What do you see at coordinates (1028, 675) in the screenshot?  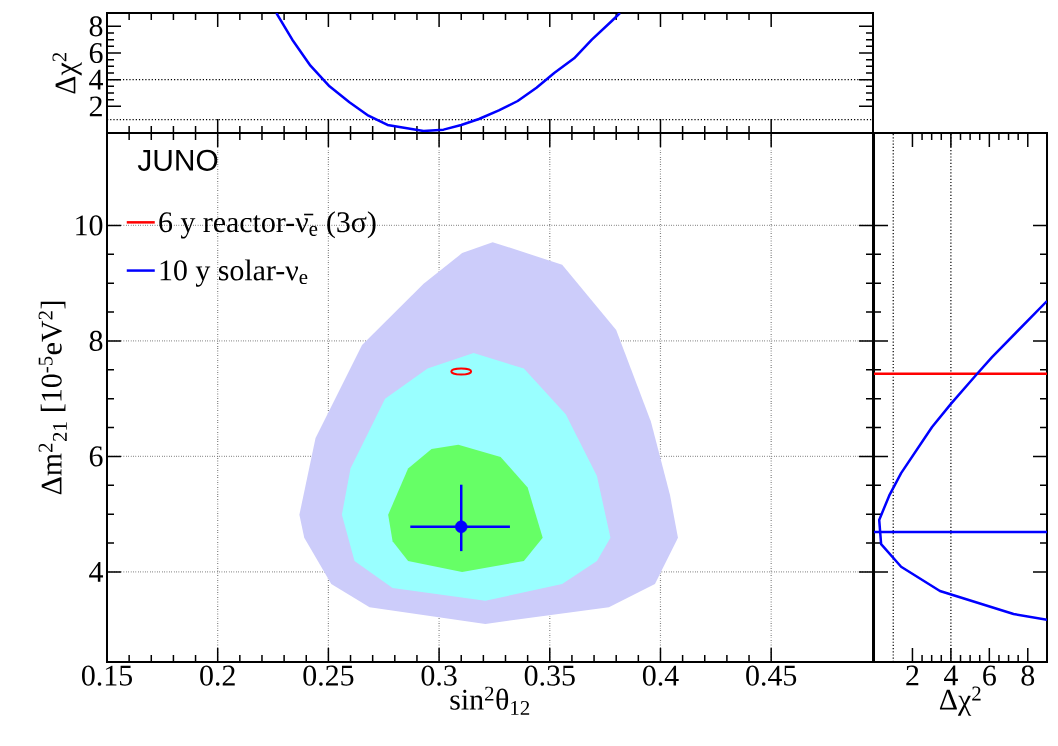 I see `x-tick-label: 8` at bounding box center [1028, 675].